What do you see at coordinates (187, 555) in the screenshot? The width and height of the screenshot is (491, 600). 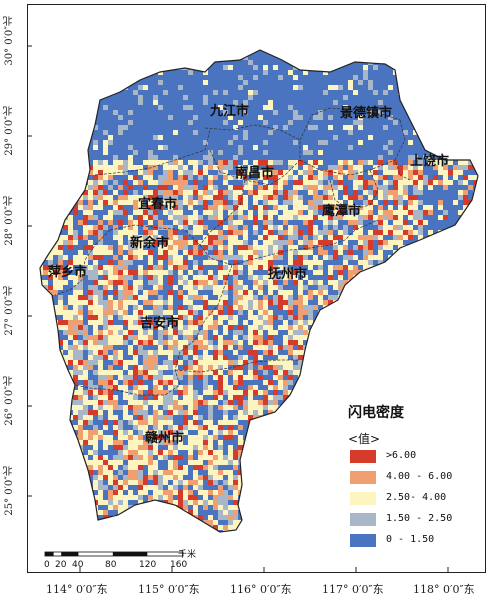 I see `scale-unit: 千米` at bounding box center [187, 555].